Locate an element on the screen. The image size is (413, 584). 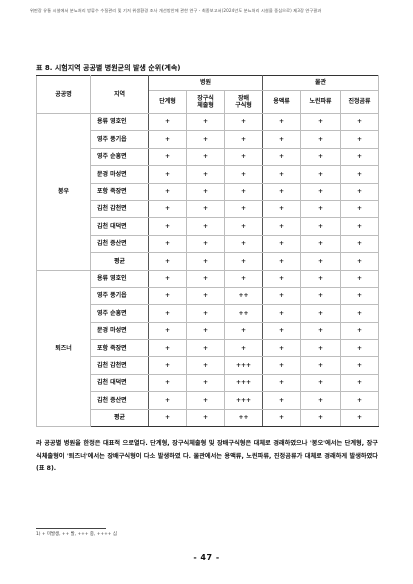
facility-cell: 김천 대덕면 is located at coordinates (119, 383).